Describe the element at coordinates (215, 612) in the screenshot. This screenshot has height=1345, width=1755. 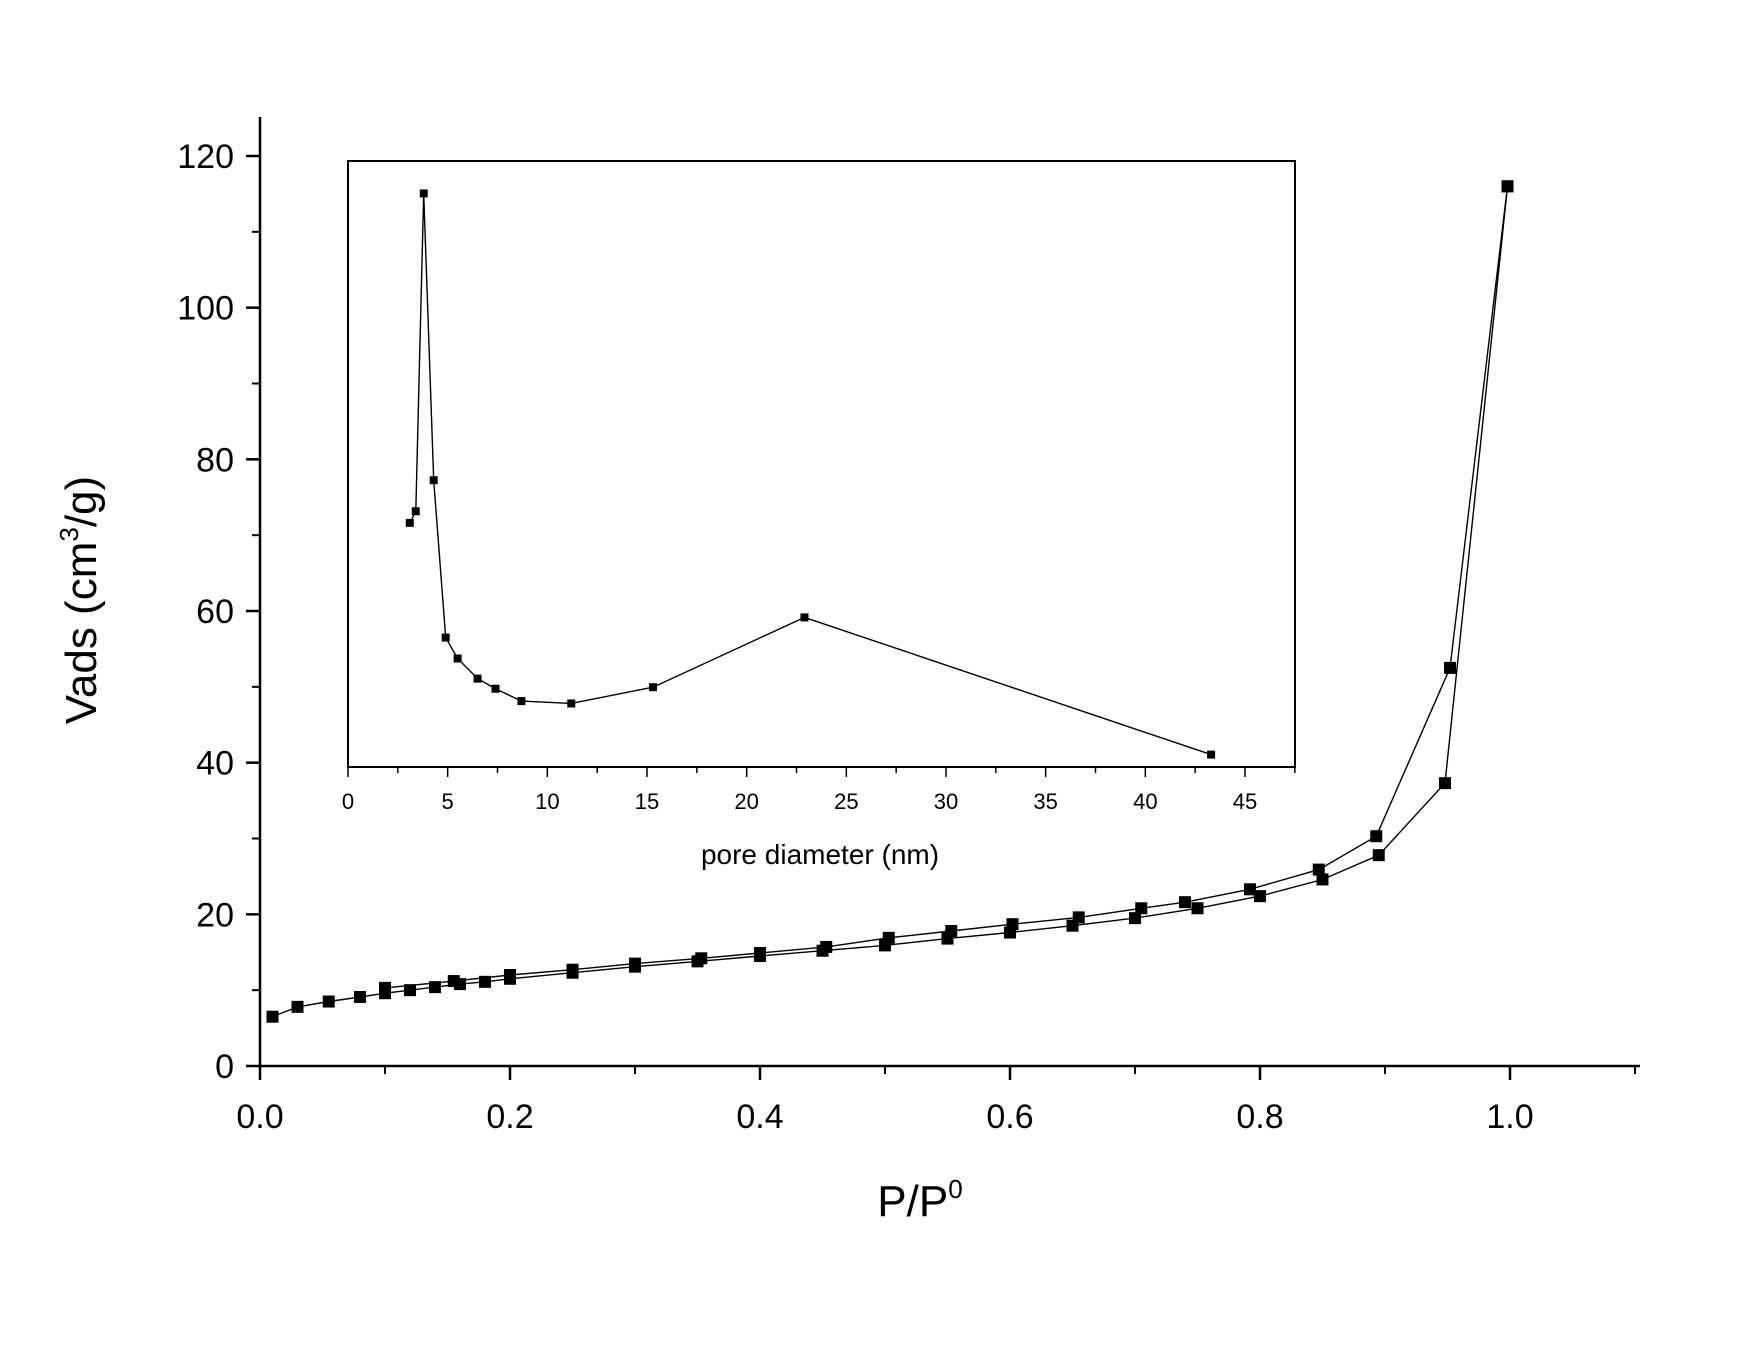
I see `y-tick-label: 60` at that location.